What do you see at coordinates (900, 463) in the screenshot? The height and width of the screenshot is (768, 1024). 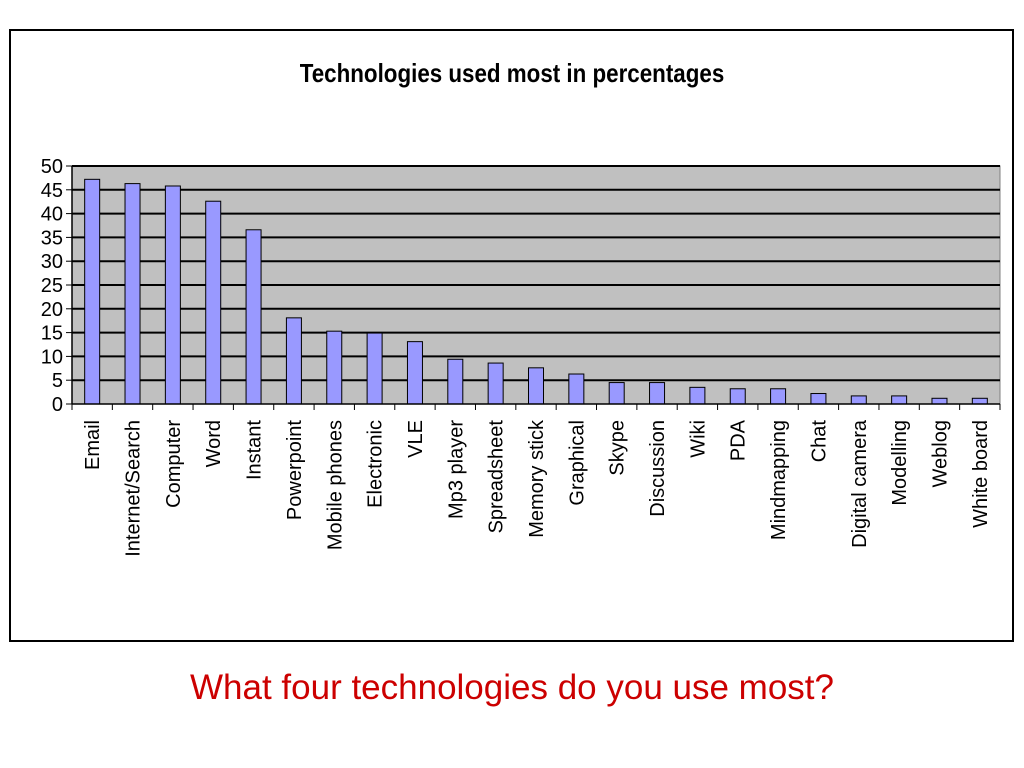 I see `x-tick-label: Modelling` at bounding box center [900, 463].